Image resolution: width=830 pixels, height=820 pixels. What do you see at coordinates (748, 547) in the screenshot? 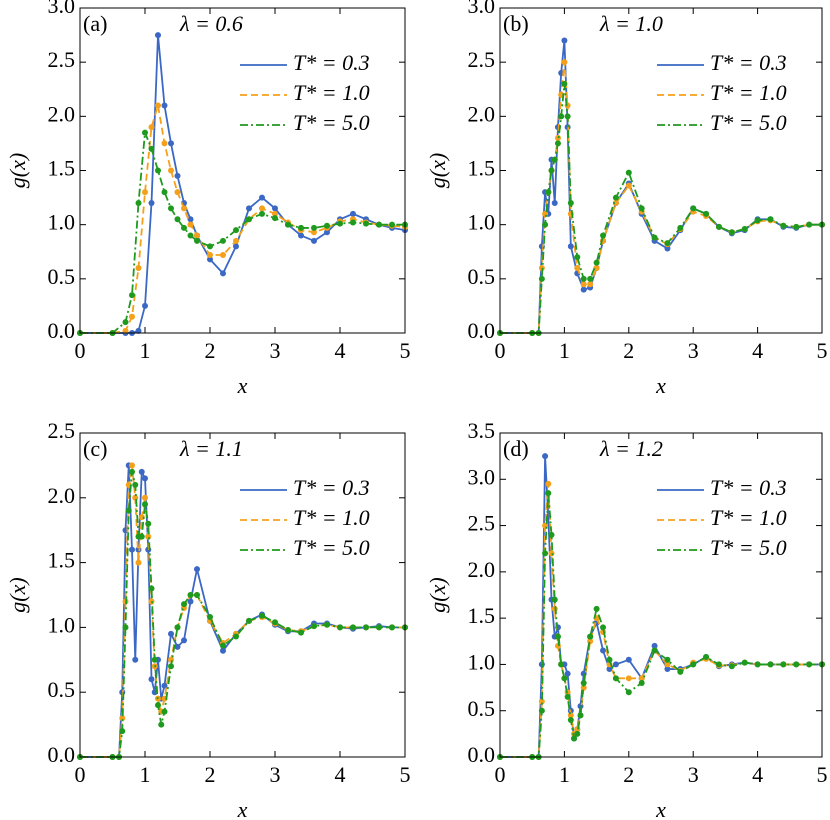
I see `legend-label: T* = 5.0` at bounding box center [748, 547].